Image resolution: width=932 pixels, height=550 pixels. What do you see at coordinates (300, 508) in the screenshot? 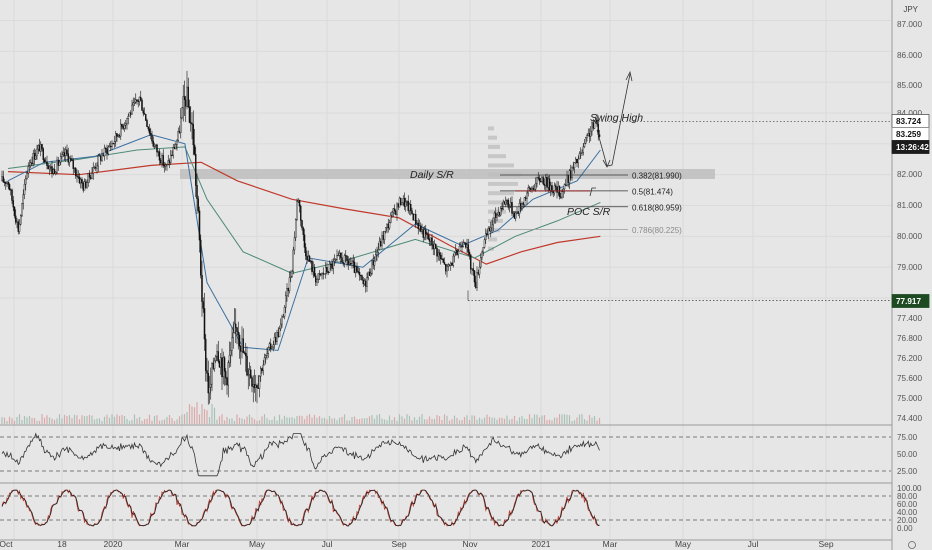
I see `stoch-d-line` at bounding box center [300, 508].